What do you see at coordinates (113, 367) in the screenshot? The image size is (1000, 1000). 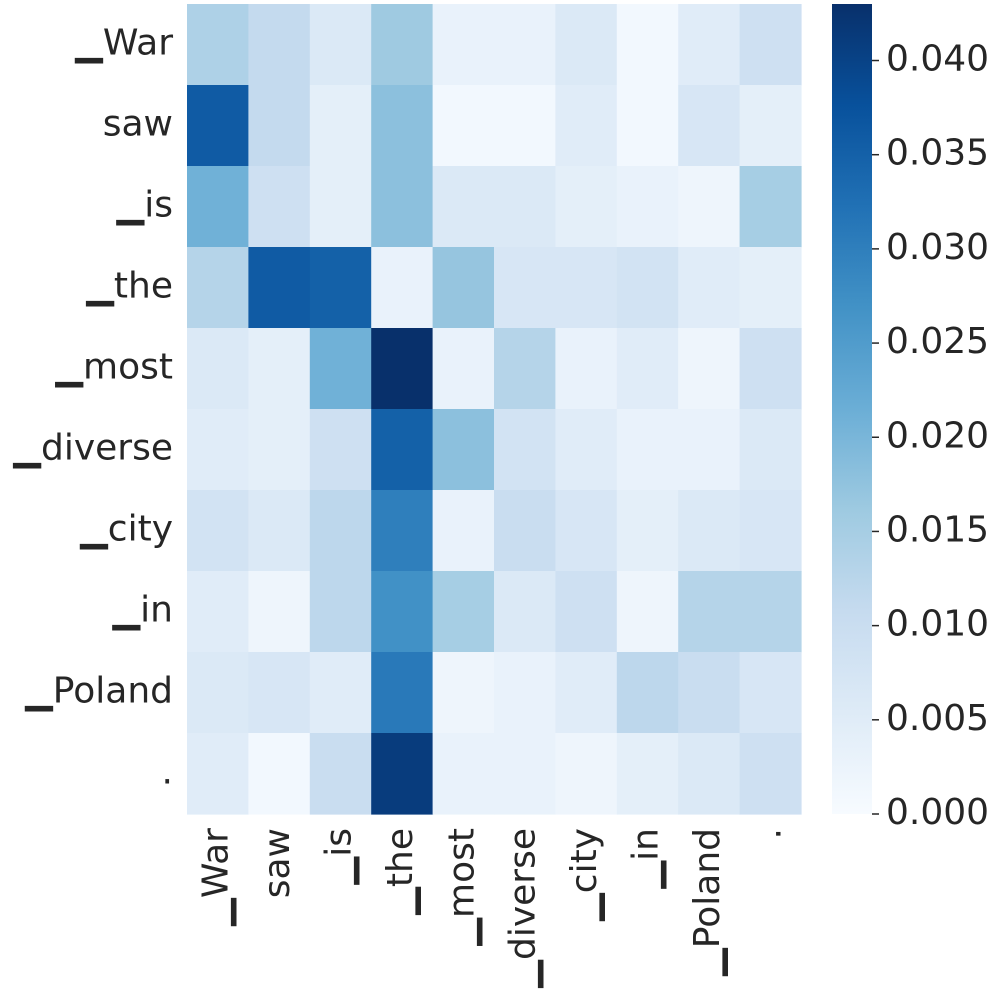 I see `y-tick-label: ▁most` at bounding box center [113, 367].